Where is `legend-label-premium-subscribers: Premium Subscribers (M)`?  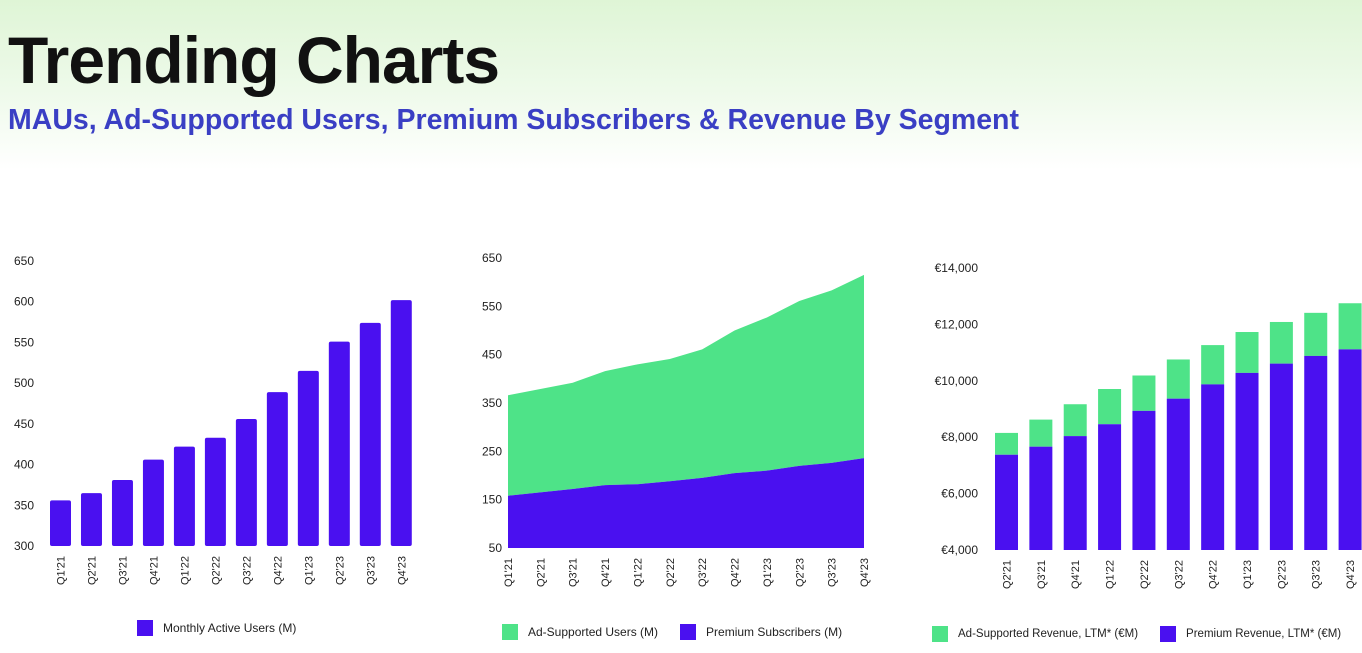 legend-label-premium-subscribers: Premium Subscribers (M) is located at coordinates (774, 632).